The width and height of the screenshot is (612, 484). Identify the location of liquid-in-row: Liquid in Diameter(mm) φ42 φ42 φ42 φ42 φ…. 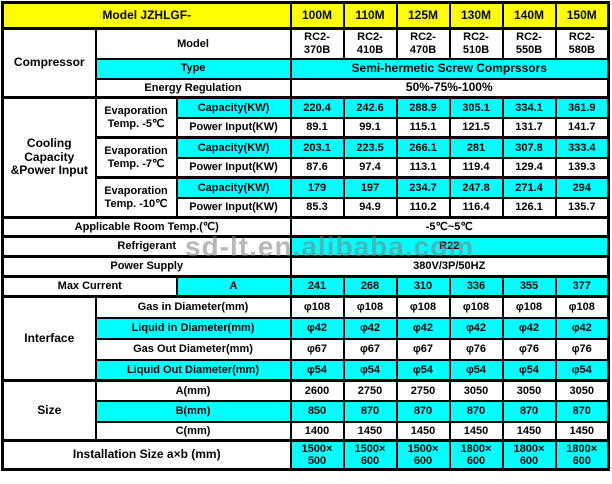
(306, 328).